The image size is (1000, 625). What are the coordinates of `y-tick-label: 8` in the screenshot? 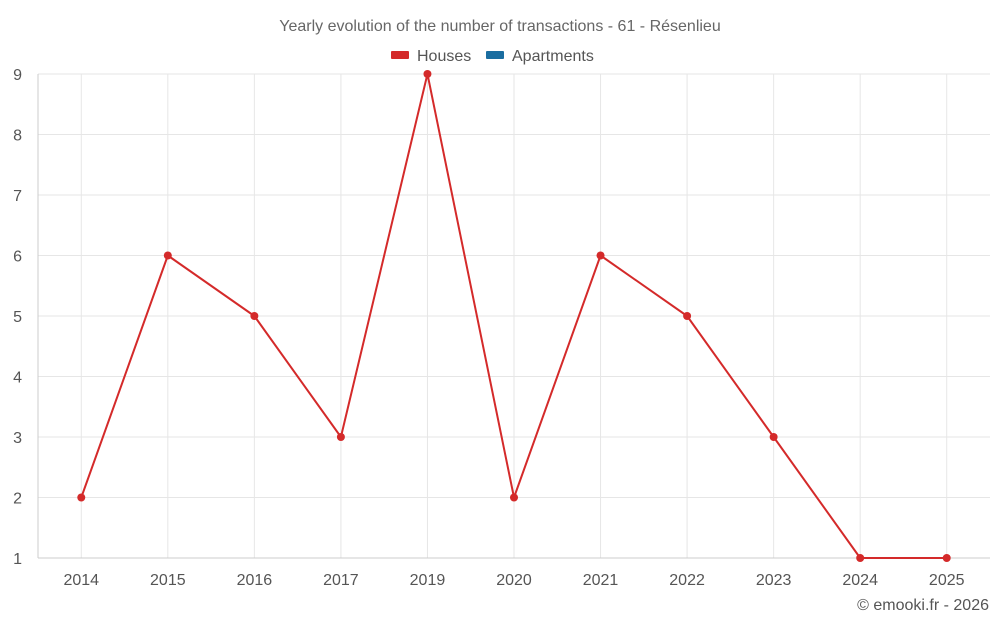 It's located at (17, 136).